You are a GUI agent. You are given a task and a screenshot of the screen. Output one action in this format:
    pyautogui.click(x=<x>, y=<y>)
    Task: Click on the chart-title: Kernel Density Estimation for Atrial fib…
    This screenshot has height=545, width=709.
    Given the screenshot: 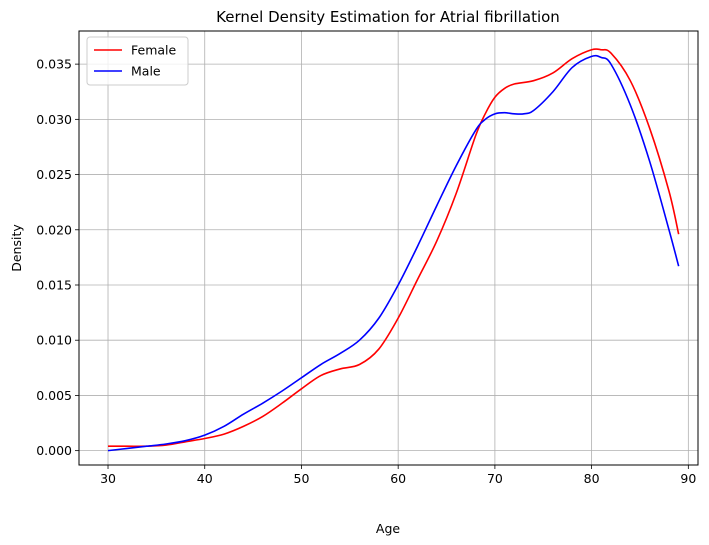 What is the action you would take?
    pyautogui.click(x=388, y=17)
    